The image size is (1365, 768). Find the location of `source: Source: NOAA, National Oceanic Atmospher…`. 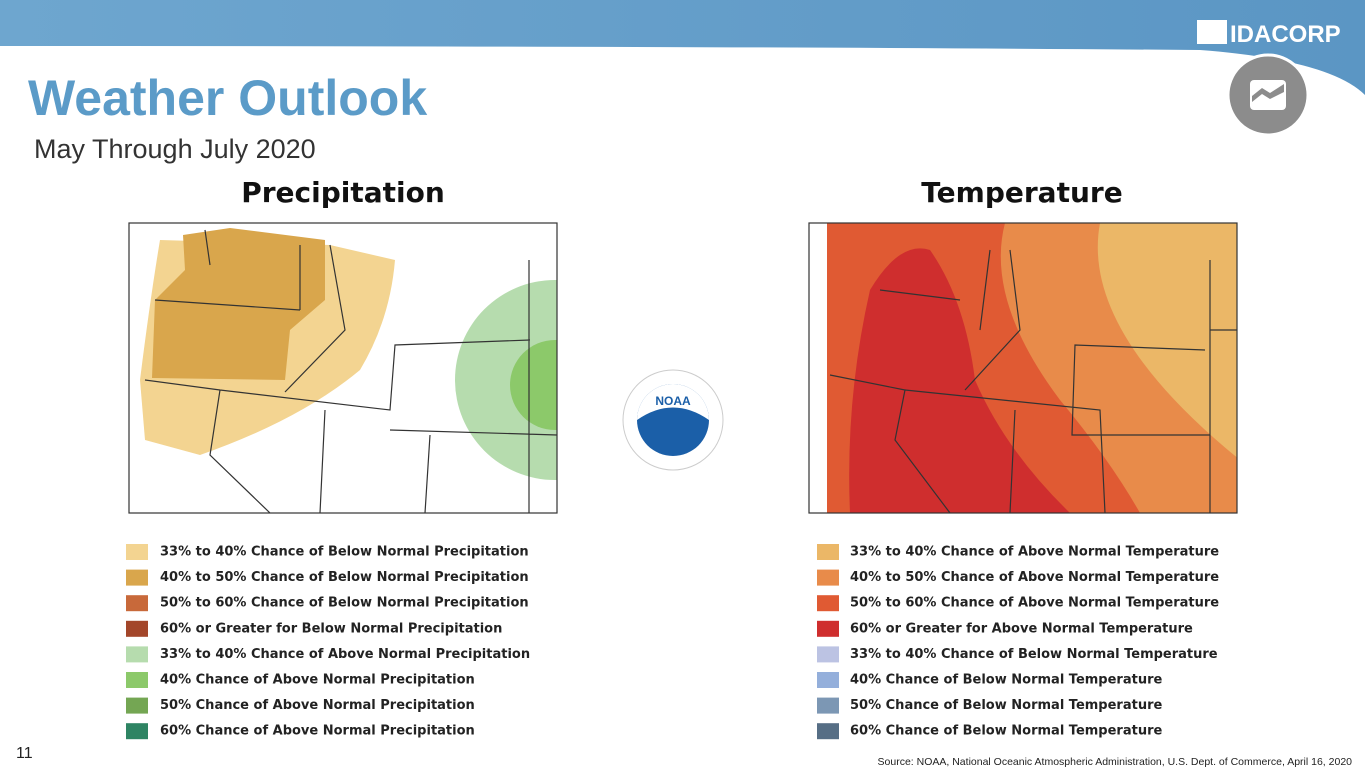

source: Source: NOAA, National Oceanic Atmospher… is located at coordinates (1115, 762).